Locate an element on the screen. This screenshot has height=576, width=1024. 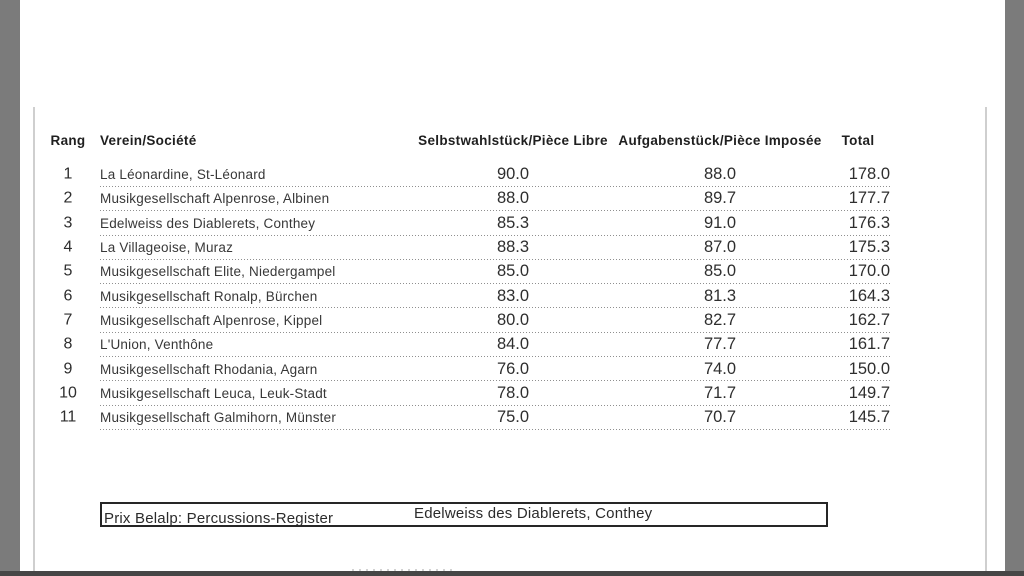
society-cell: Musikgesellschaft Alpenrose, Kippel is located at coordinates (211, 321).